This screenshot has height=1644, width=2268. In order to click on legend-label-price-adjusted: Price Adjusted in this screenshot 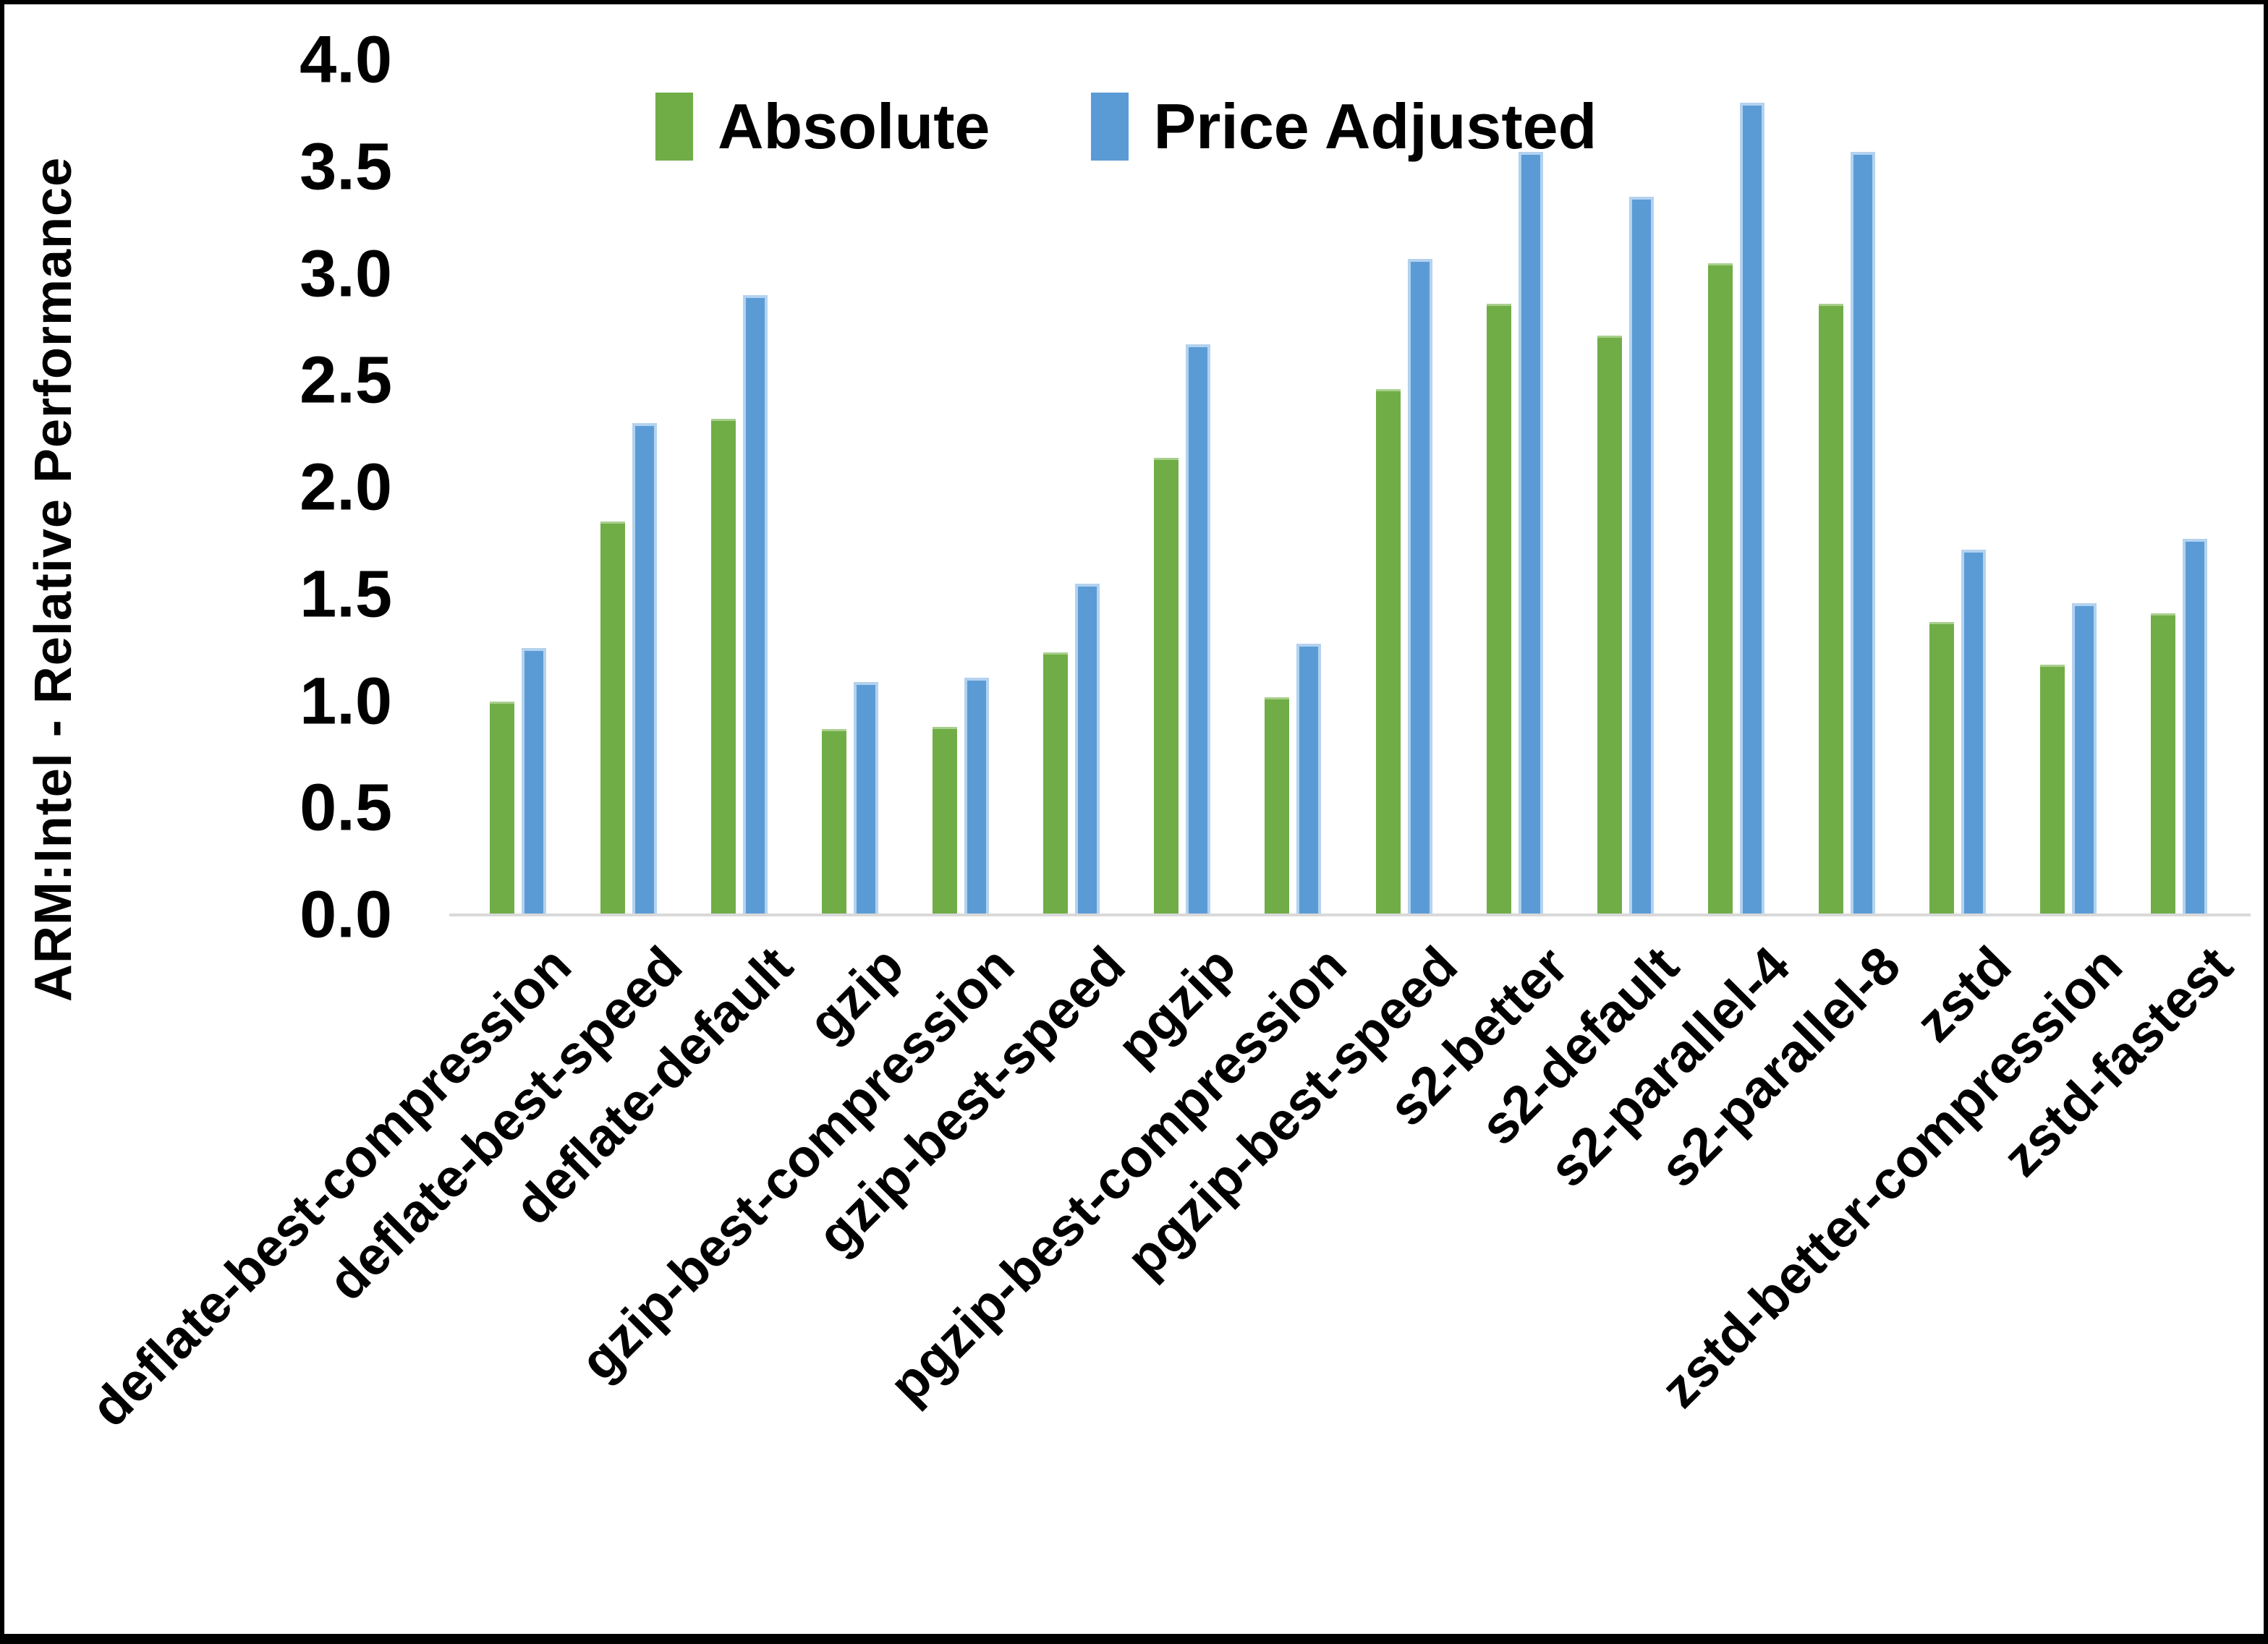, I will do `click(1375, 126)`.